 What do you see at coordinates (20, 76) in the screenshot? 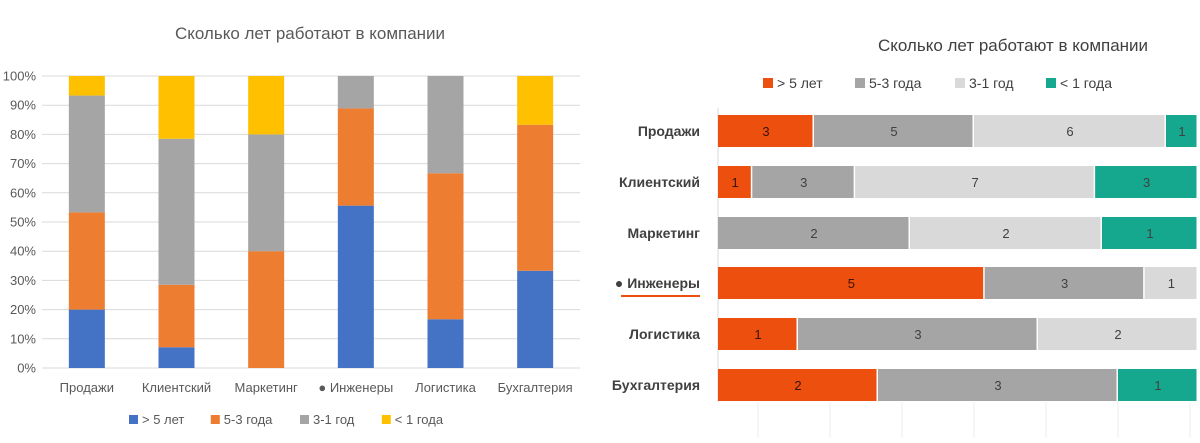
I see `y-tick-label: 100%` at bounding box center [20, 76].